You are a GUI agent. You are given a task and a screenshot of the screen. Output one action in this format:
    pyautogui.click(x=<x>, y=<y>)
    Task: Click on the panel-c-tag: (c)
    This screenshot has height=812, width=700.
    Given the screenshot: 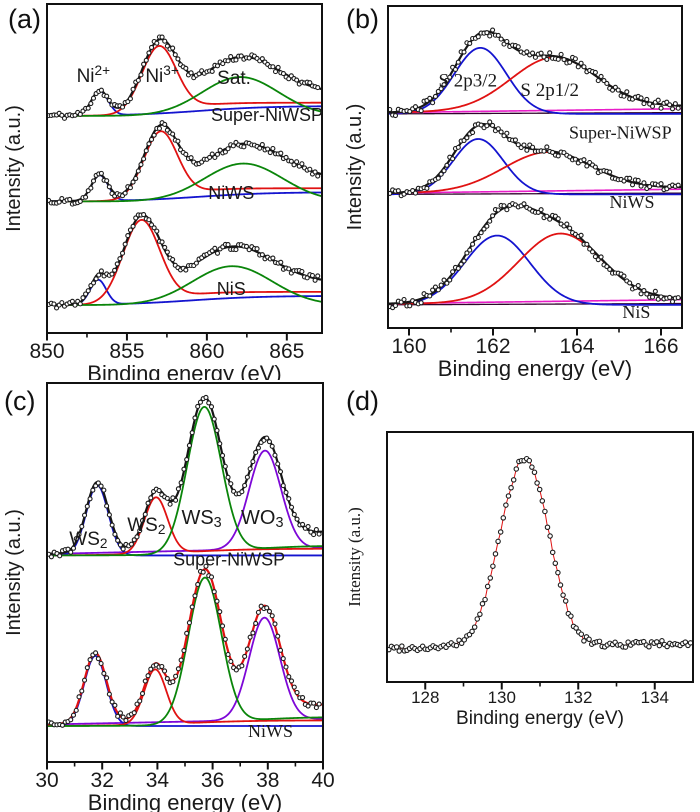 What is the action you would take?
    pyautogui.click(x=20, y=401)
    